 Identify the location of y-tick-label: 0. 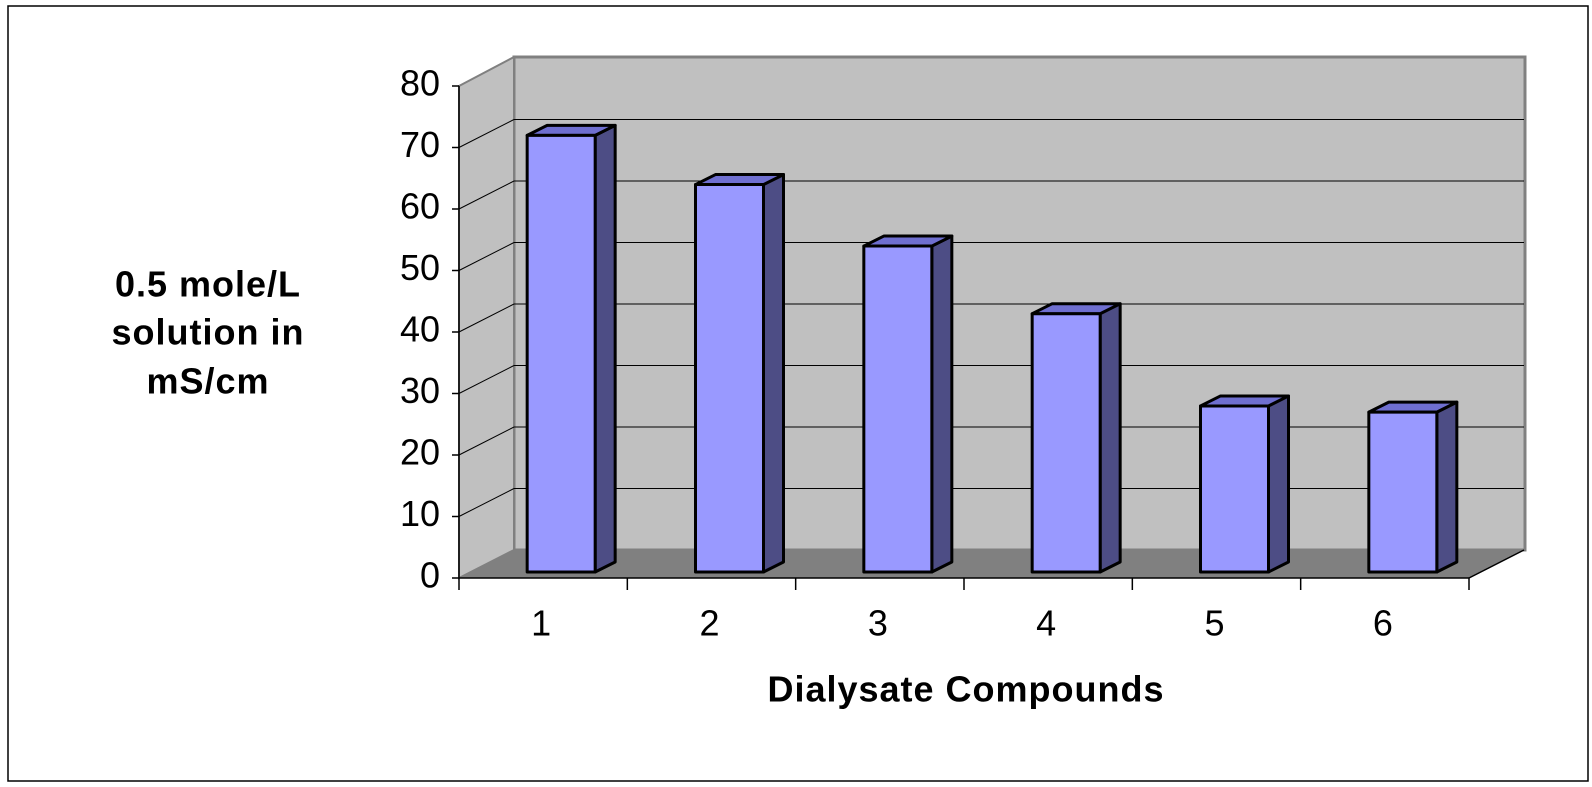
(430, 575).